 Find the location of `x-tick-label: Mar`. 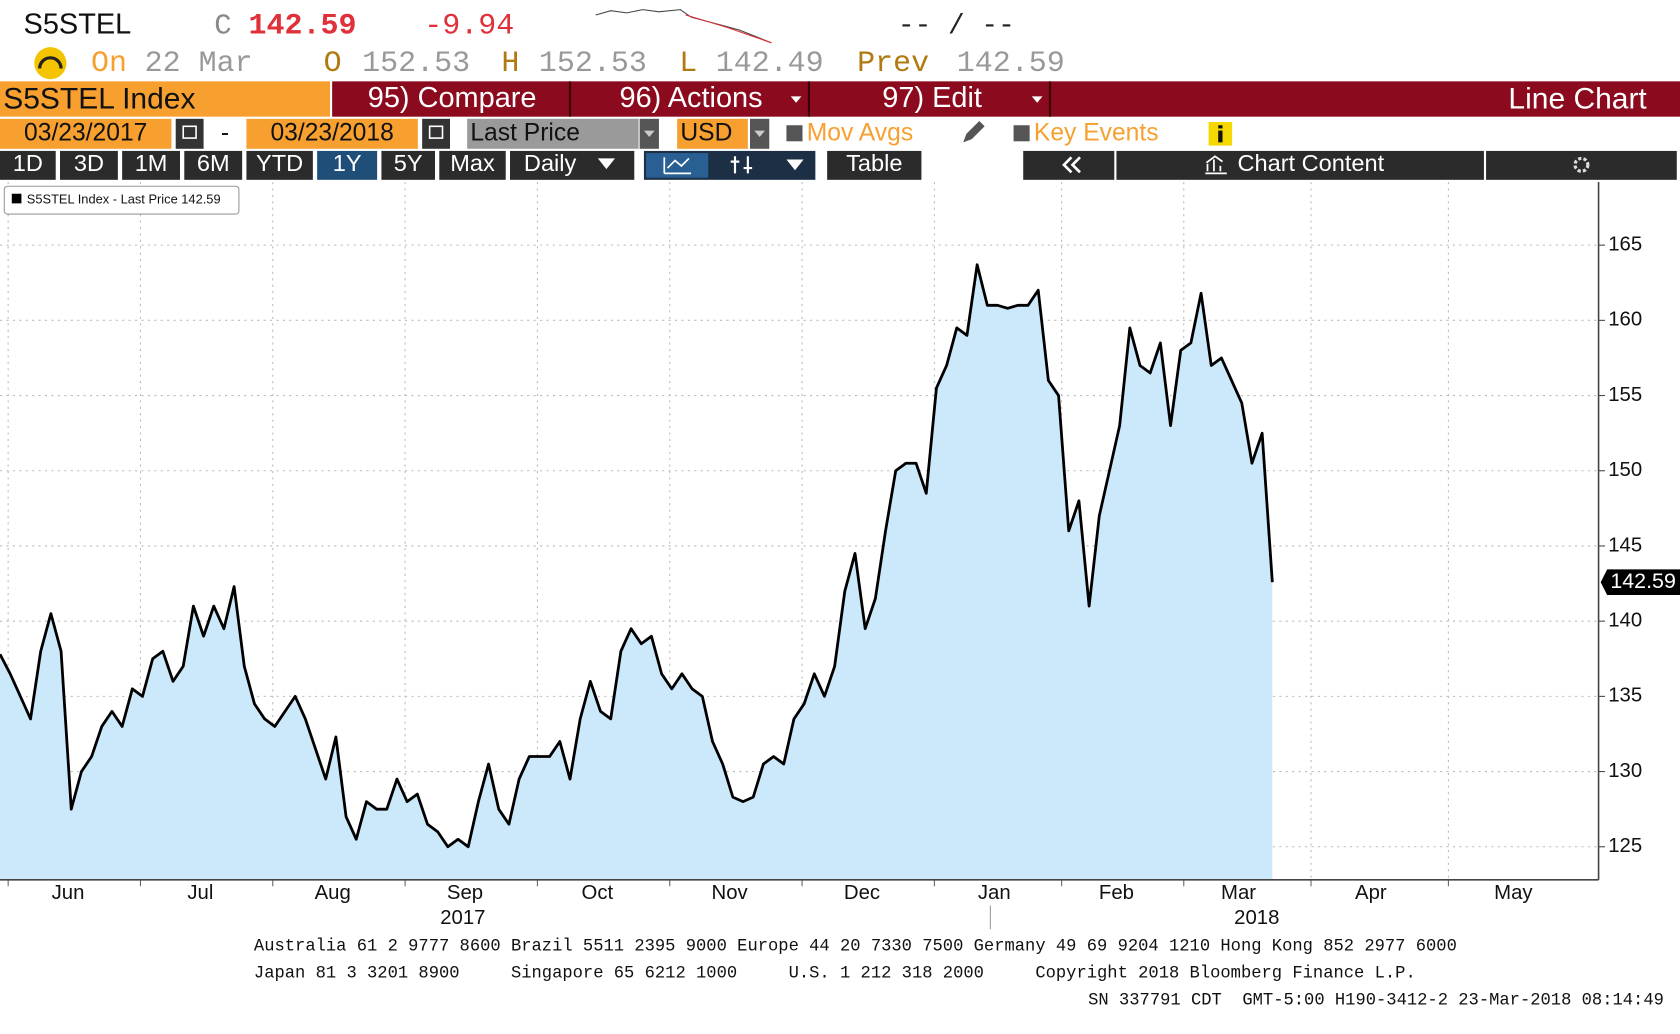

x-tick-label: Mar is located at coordinates (1238, 893).